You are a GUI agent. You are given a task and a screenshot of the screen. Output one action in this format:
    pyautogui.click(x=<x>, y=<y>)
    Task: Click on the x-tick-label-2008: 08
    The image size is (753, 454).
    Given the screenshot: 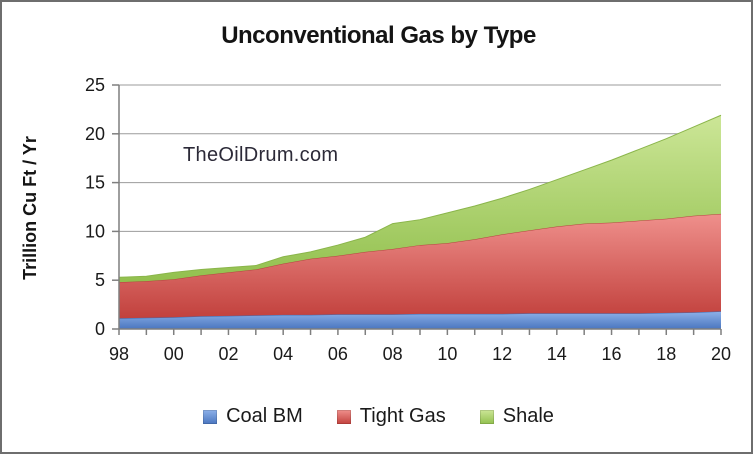 What is the action you would take?
    pyautogui.click(x=393, y=354)
    